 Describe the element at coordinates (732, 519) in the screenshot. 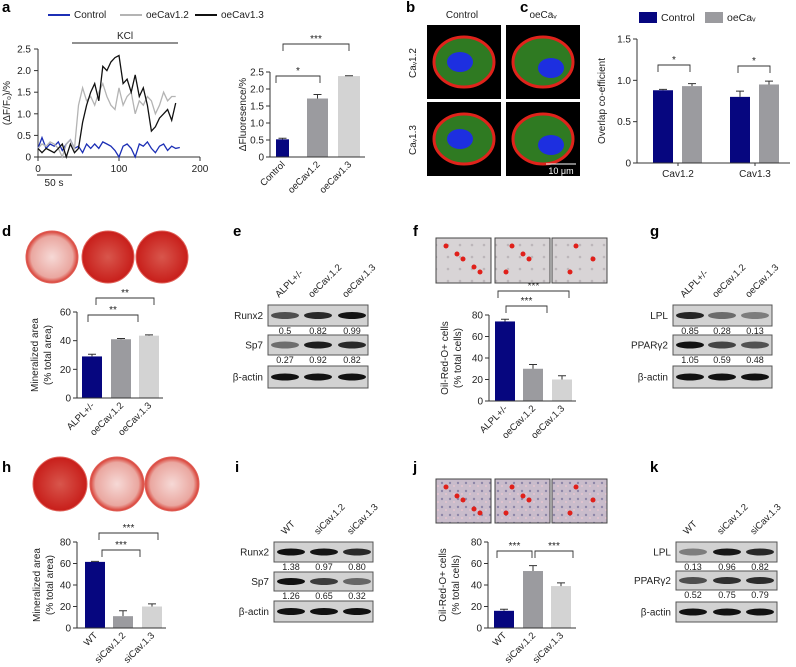

I see `lane-label: siCav.1.2` at that location.